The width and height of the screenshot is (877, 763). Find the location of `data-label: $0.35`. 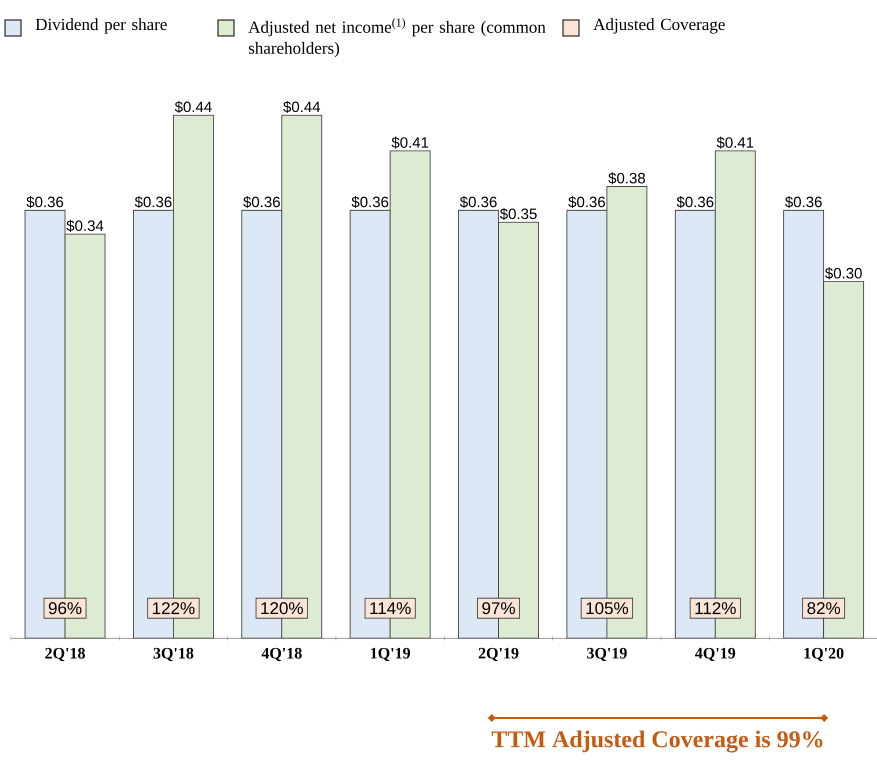

data-label: $0.35 is located at coordinates (518, 214).